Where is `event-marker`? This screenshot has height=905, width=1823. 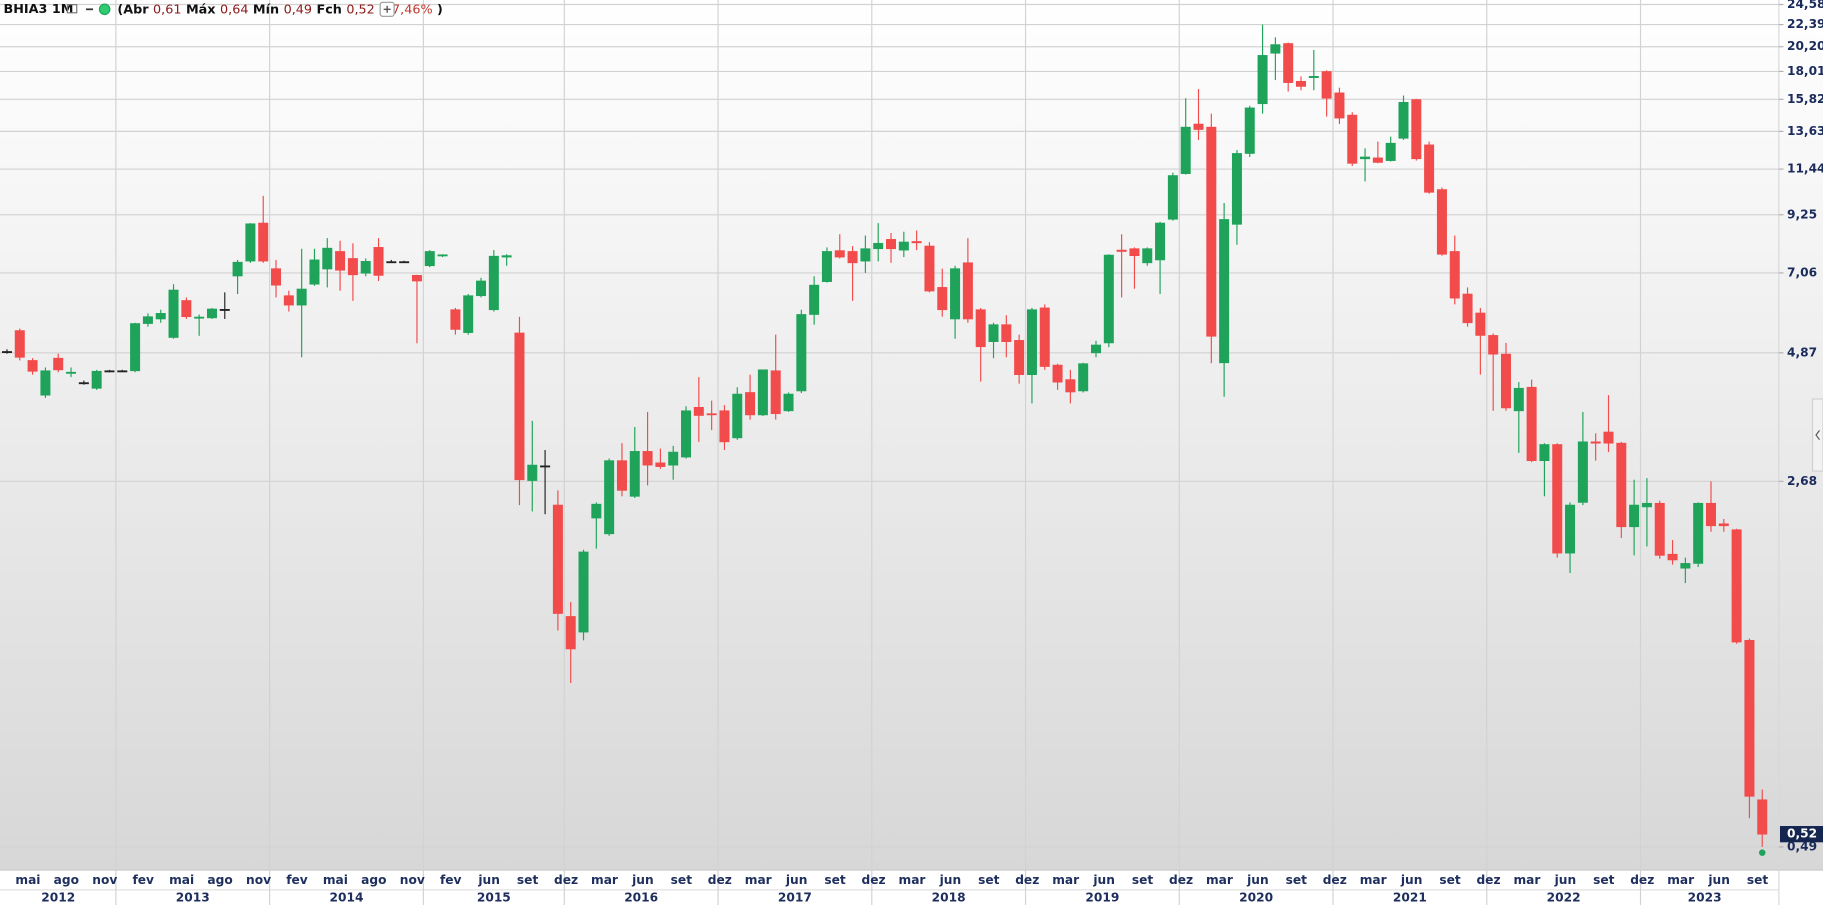 event-marker is located at coordinates (1762, 852).